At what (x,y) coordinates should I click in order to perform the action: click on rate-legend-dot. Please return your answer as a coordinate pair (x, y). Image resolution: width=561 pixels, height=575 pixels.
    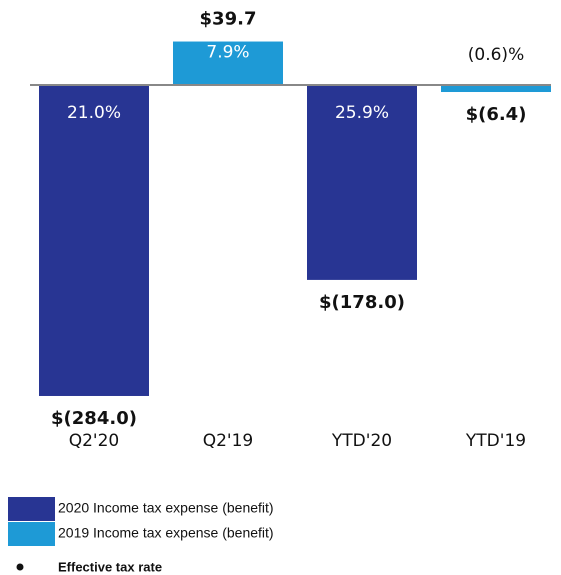
    Looking at the image, I should click on (20, 567).